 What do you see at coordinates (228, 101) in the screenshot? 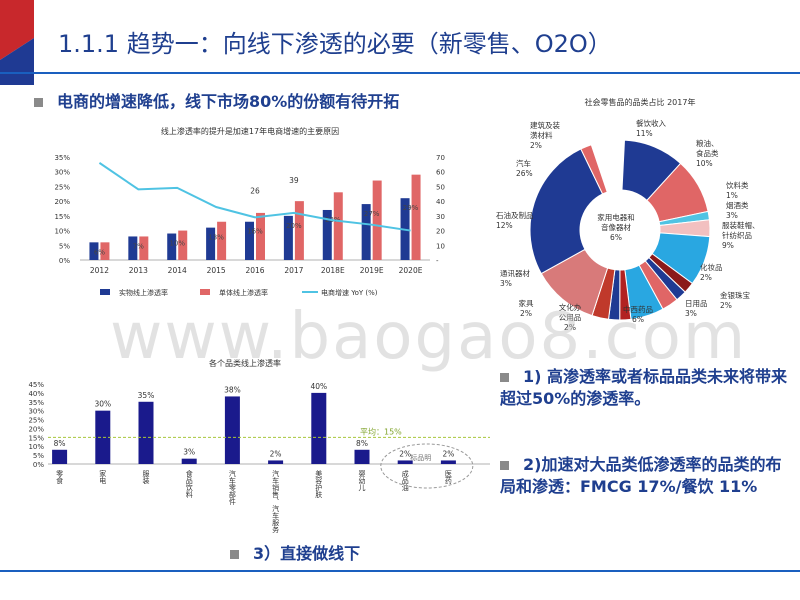
I see `bullet-top-text: 电商的增速降低，线下市场80%的份额有待开拓` at bounding box center [228, 101].